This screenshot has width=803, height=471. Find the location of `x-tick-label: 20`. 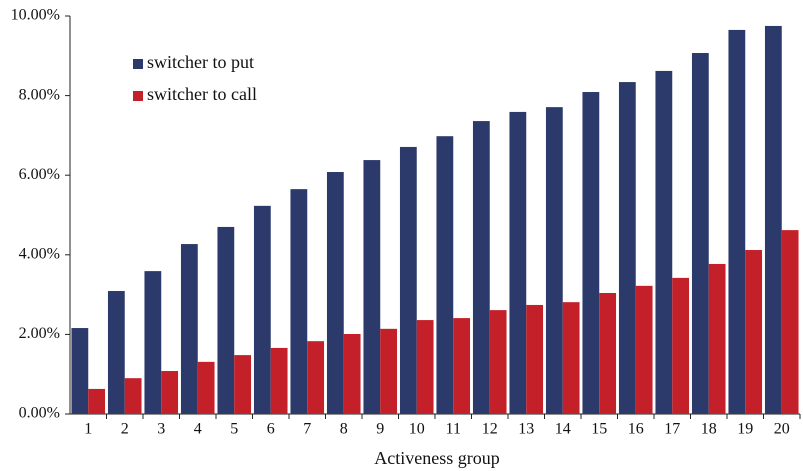

x-tick-label: 20 is located at coordinates (782, 429).